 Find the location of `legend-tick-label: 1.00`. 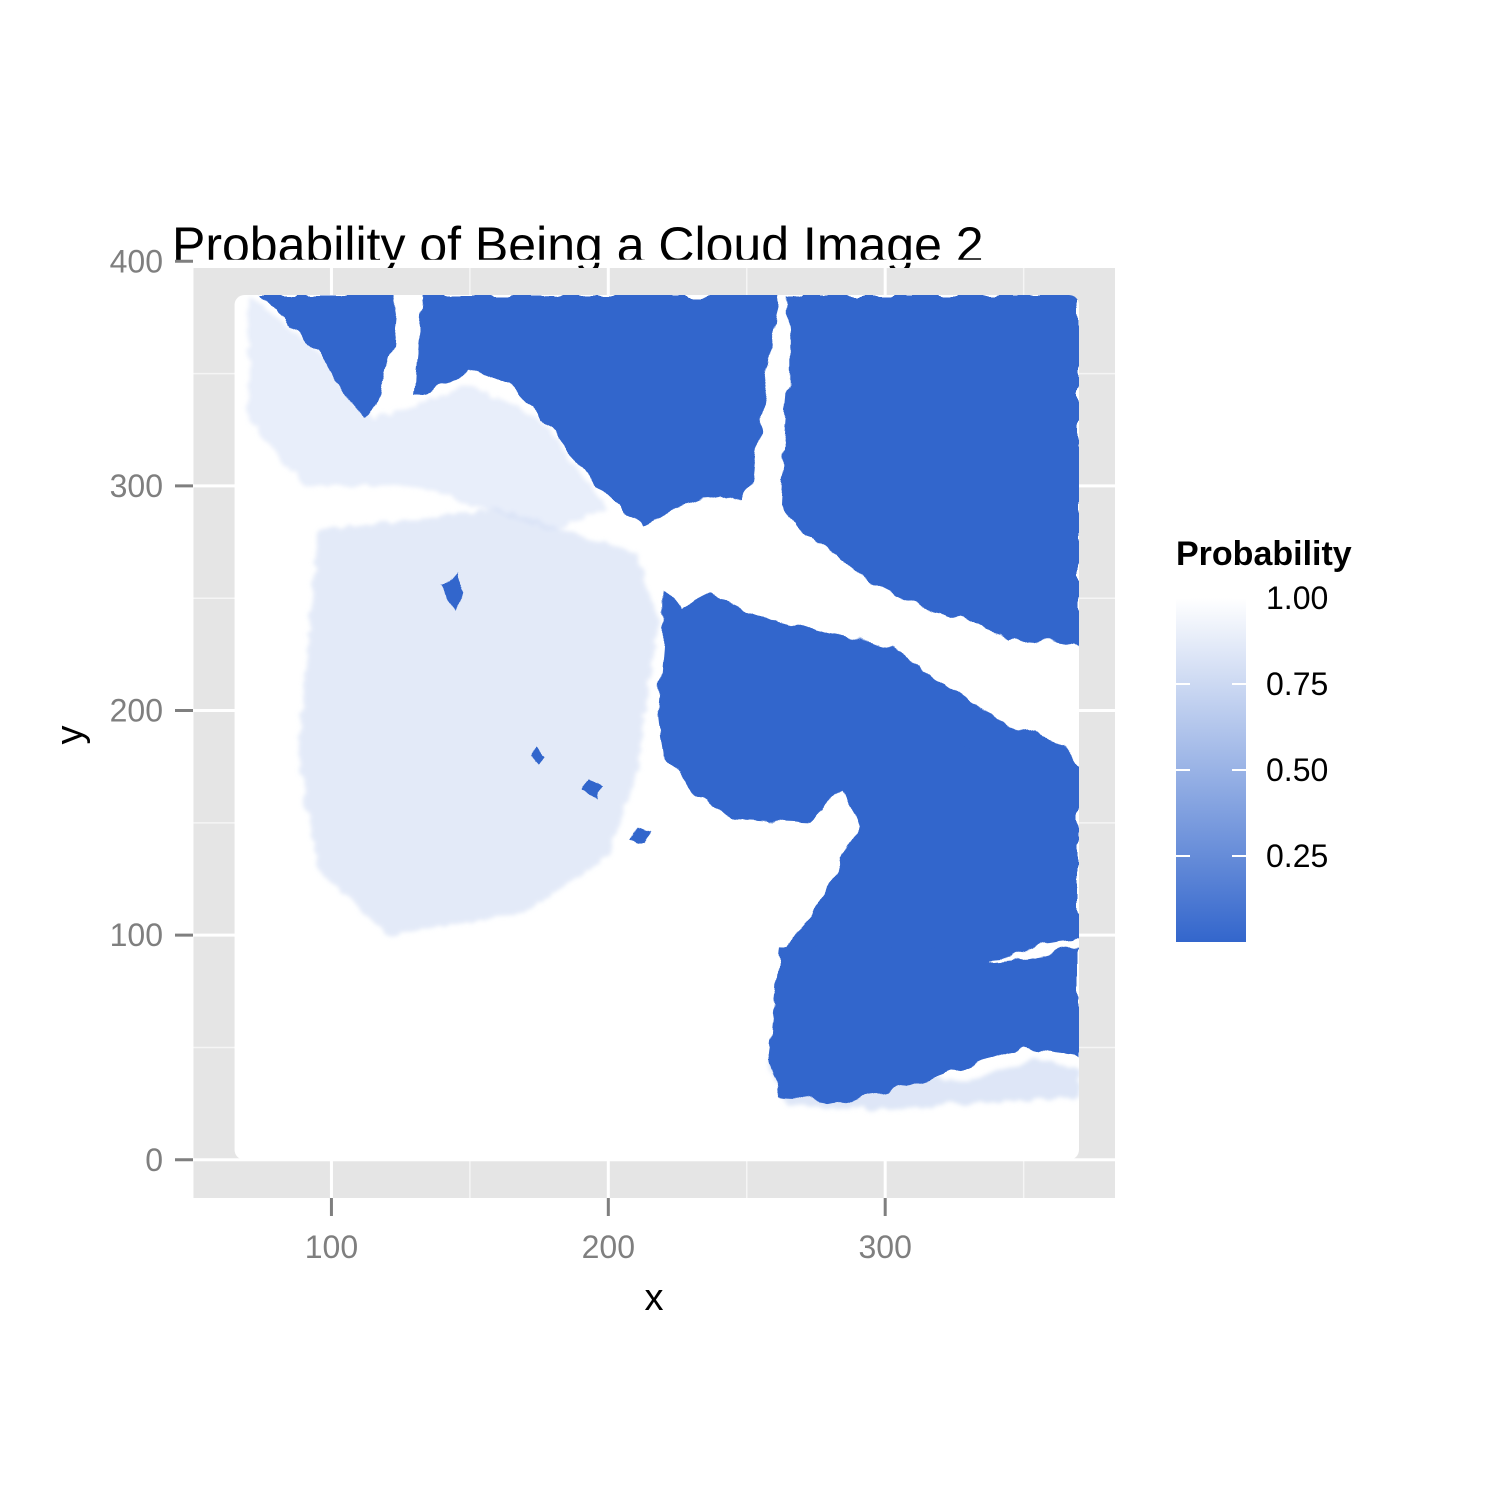

legend-tick-label: 1.00 is located at coordinates (1297, 598).